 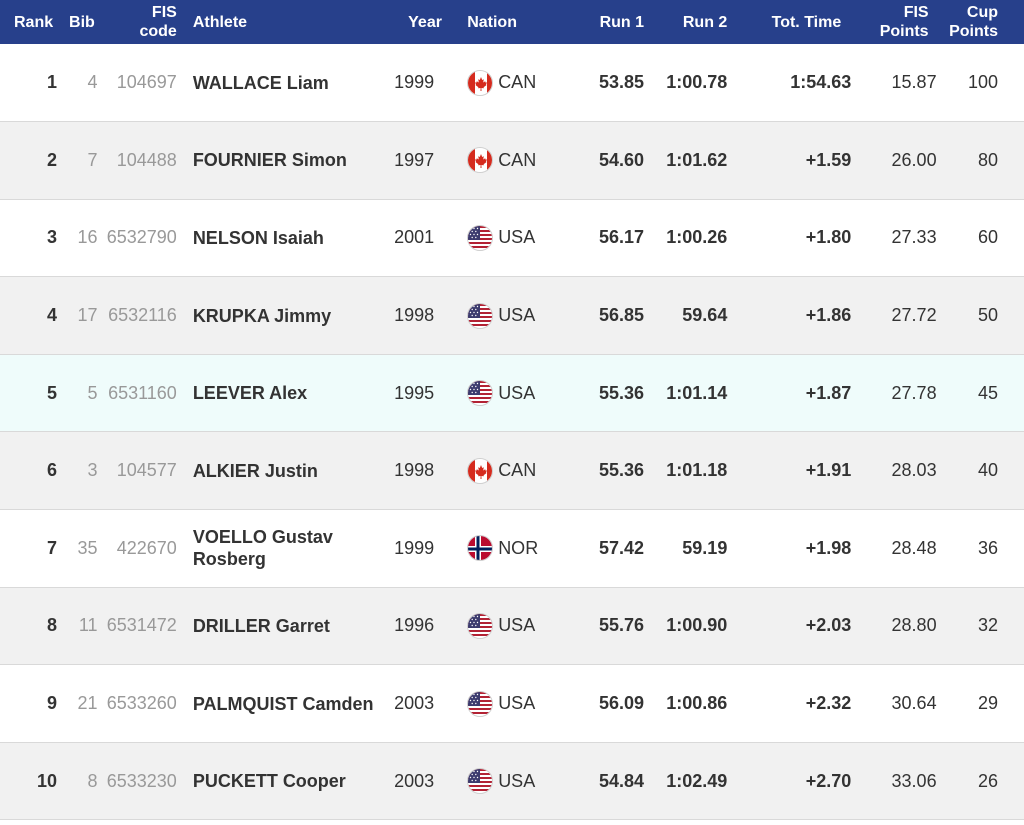 What do you see at coordinates (705, 547) in the screenshot?
I see `run2-cell: 59.19` at bounding box center [705, 547].